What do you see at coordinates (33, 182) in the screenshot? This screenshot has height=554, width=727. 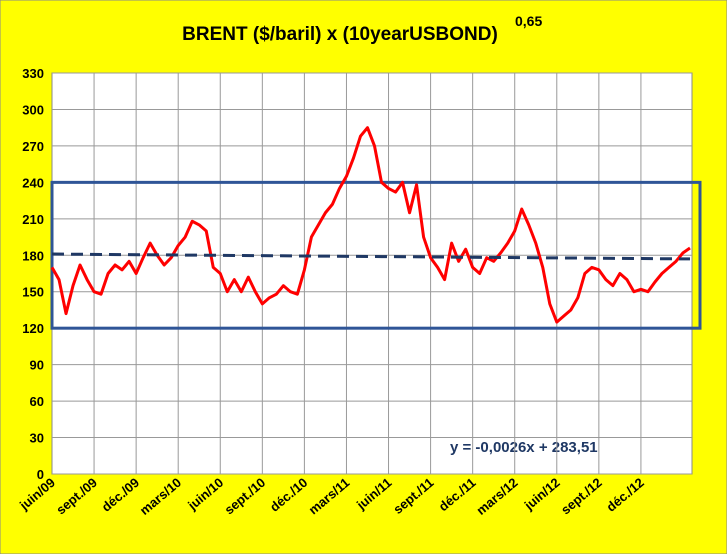 I see `y-tick-label: 240` at bounding box center [33, 182].